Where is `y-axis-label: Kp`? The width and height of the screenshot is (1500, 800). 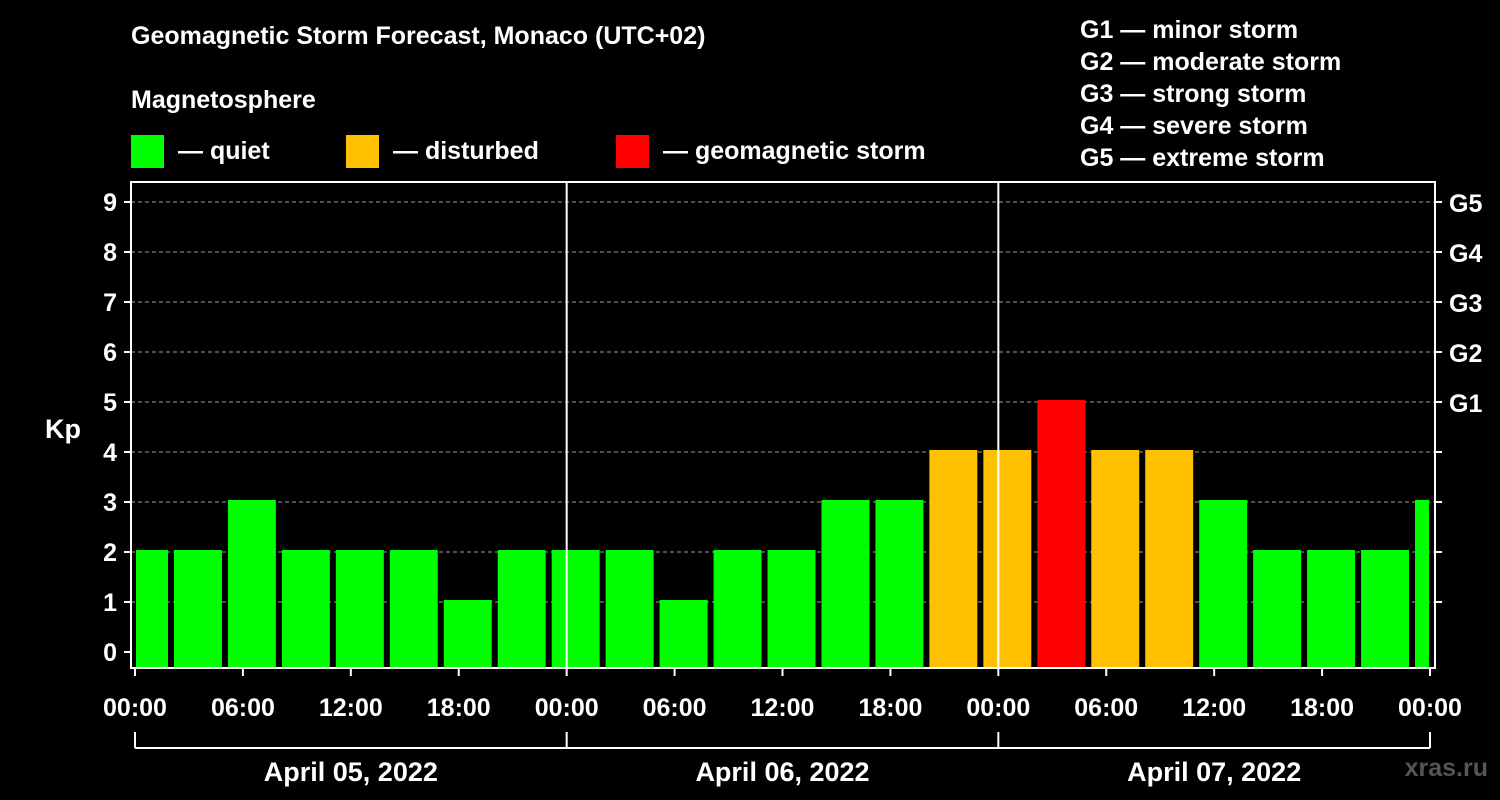 y-axis-label: Kp is located at coordinates (63, 429).